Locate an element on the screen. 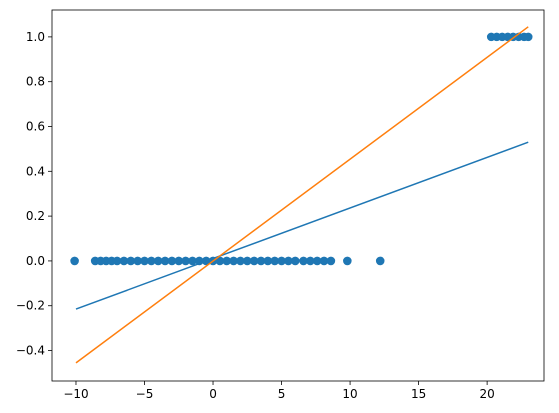 This screenshot has width=559, height=413. y-tick-label: 0.2 is located at coordinates (35, 216).